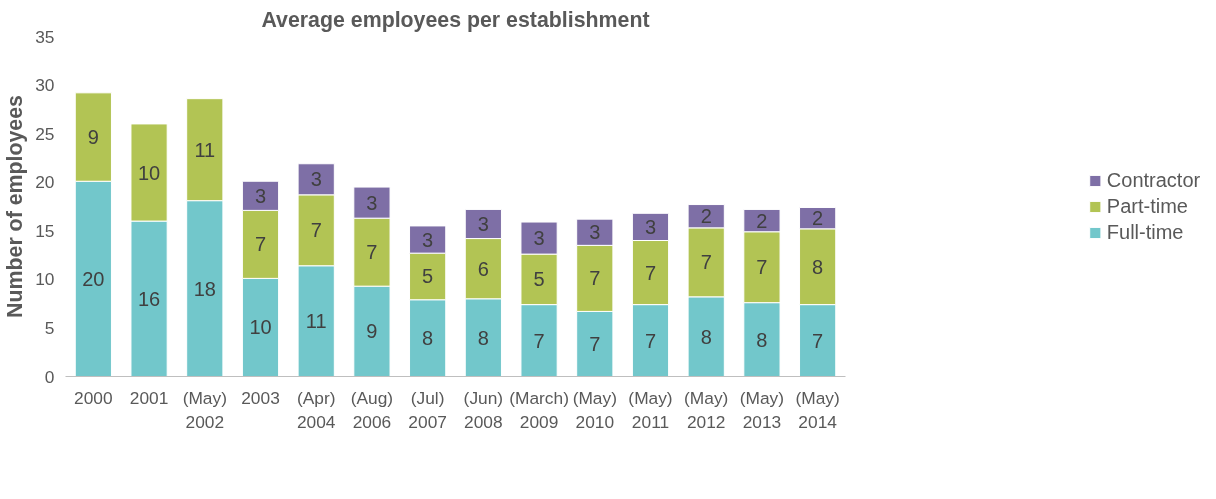  What do you see at coordinates (15, 206) in the screenshot?
I see `y-axis-title: Number of employees` at bounding box center [15, 206].